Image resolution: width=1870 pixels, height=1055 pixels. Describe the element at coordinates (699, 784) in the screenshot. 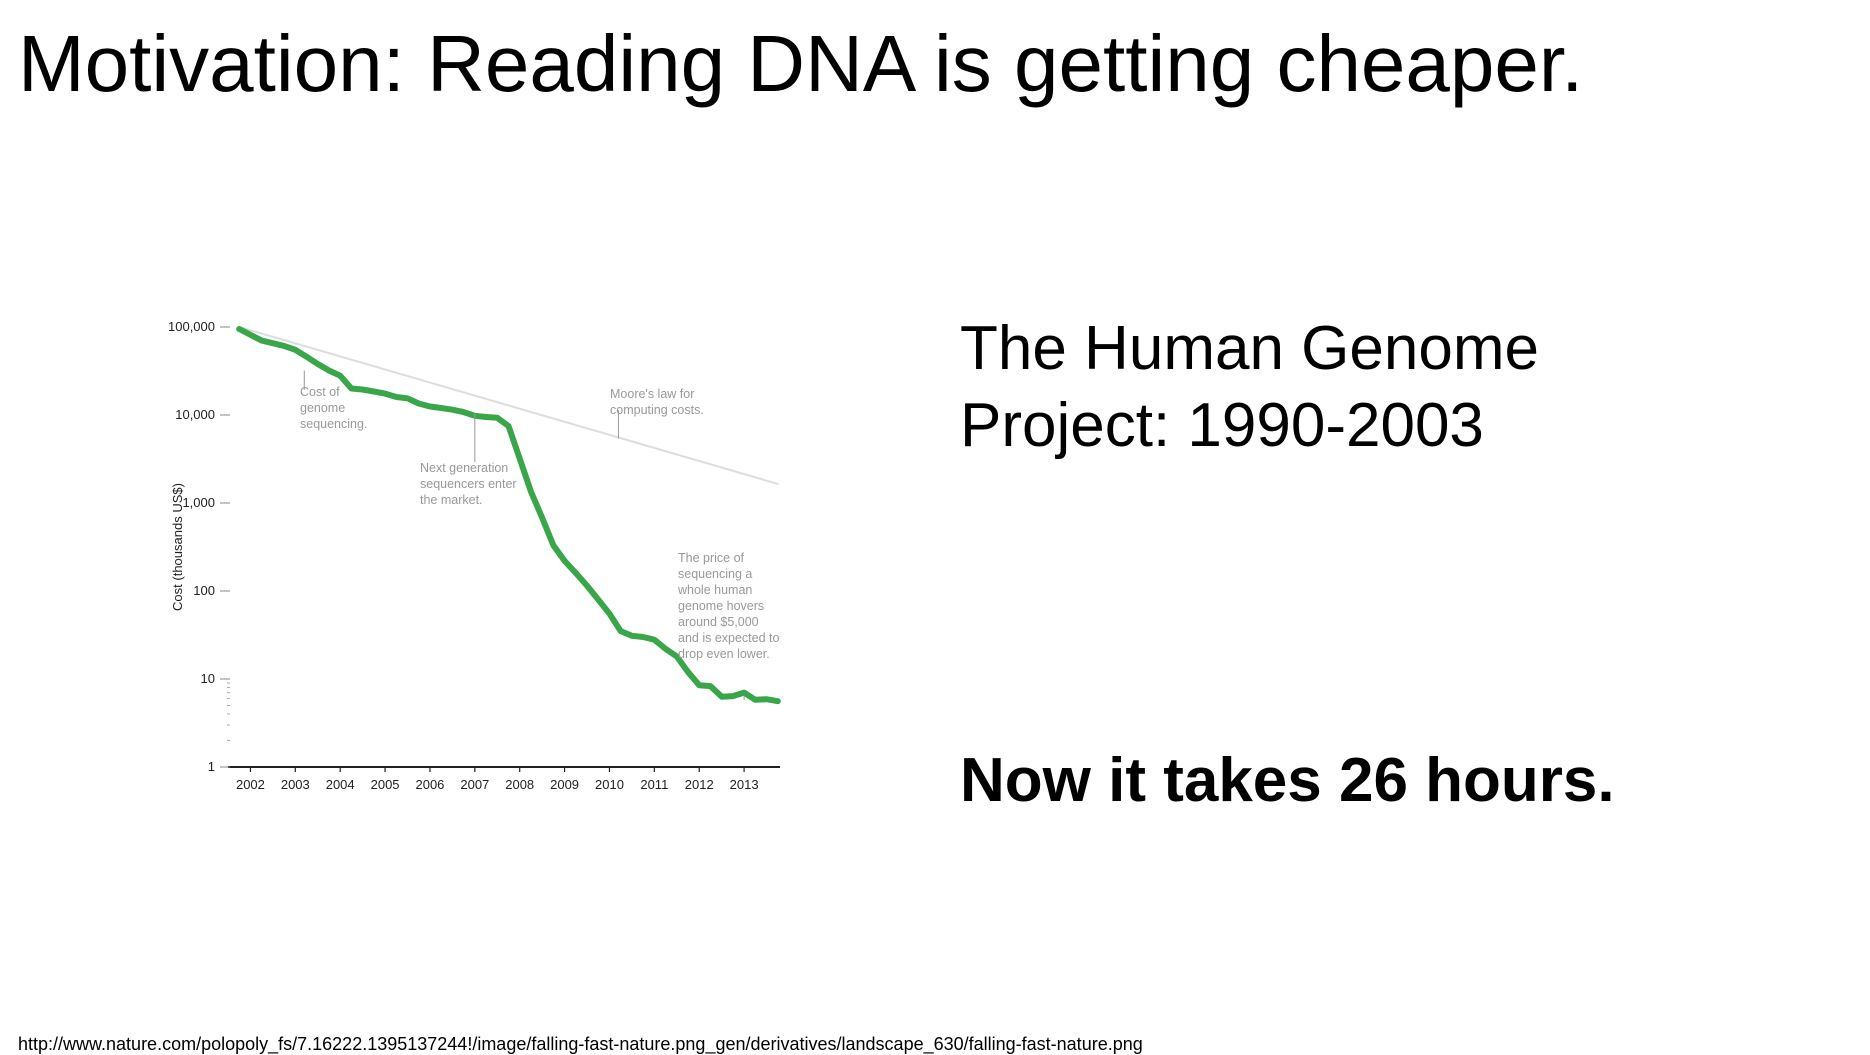

I see `x-tick-label: 2012` at that location.